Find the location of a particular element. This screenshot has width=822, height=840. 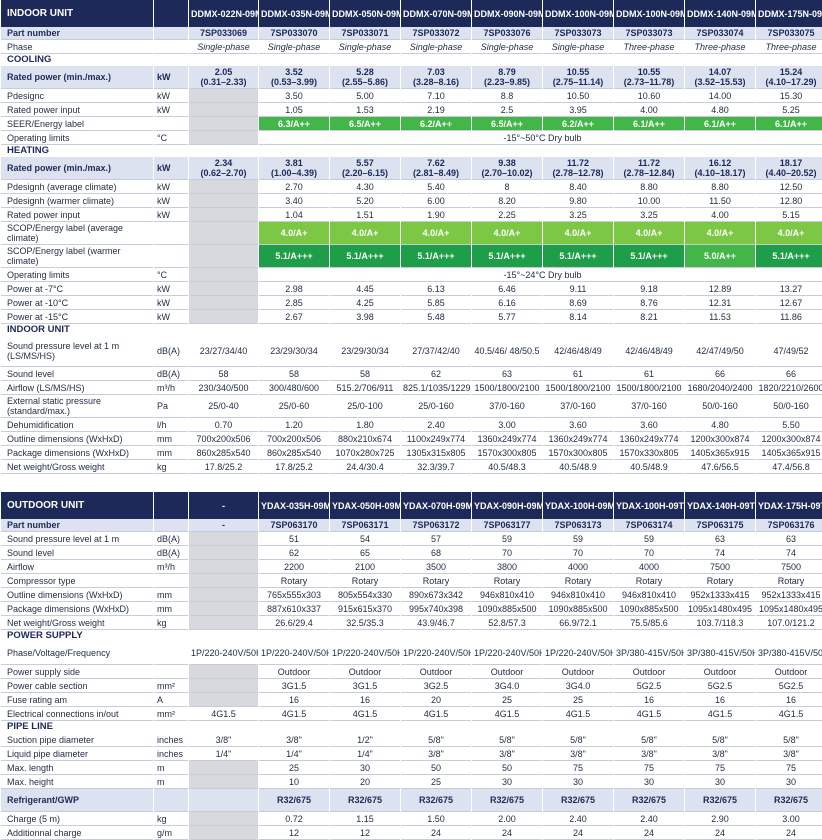

rated-value: 7.03 (3.28–8.16) is located at coordinates (436, 77).